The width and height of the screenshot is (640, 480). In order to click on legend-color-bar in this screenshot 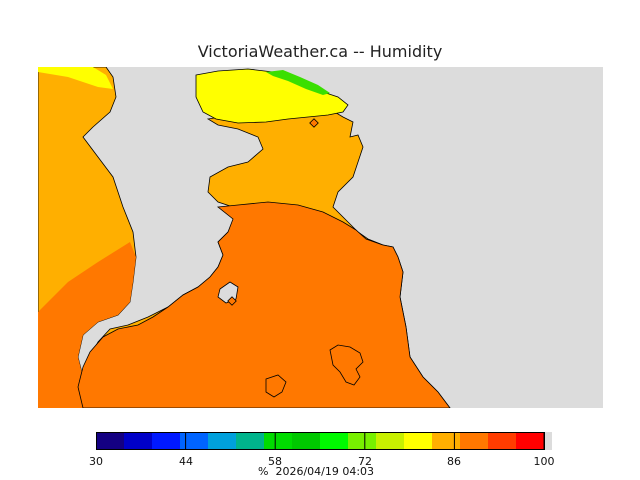, I will do `click(324, 441)`.